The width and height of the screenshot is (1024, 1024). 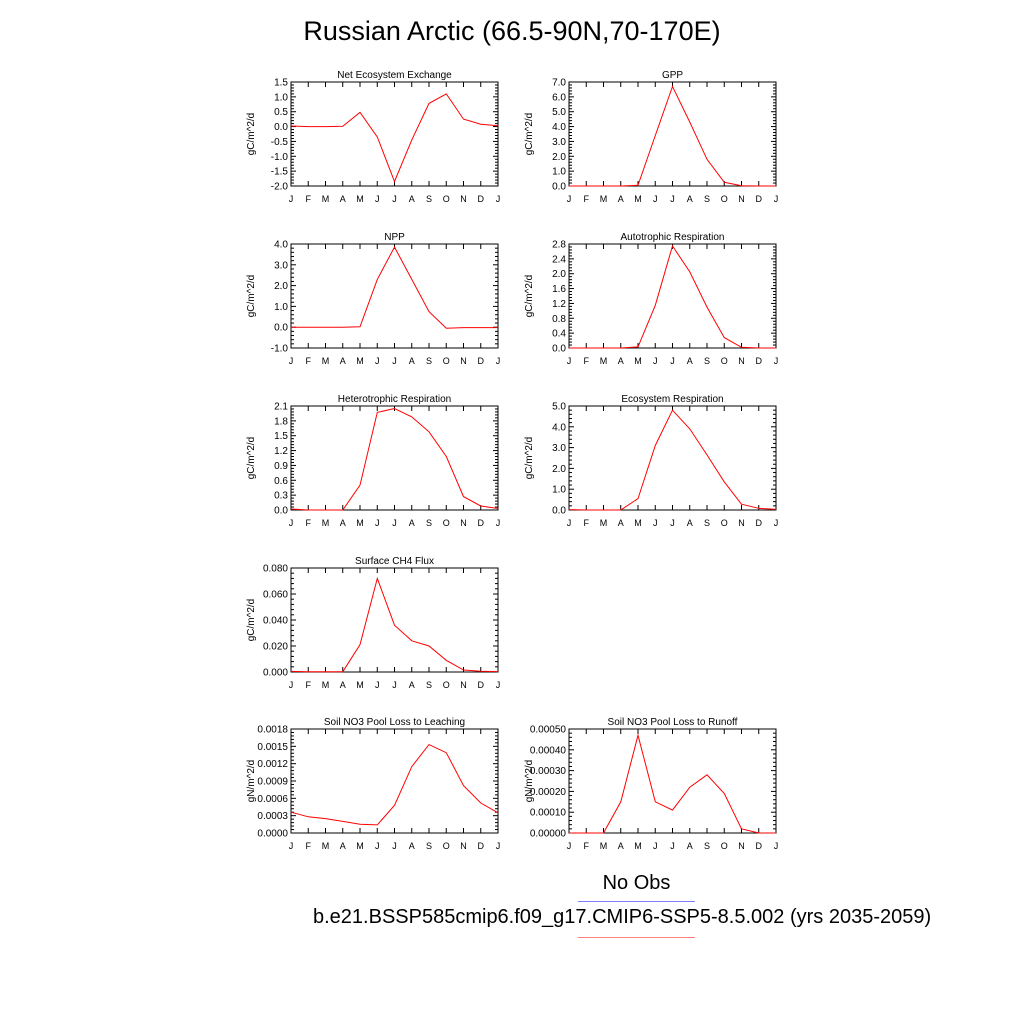 I want to click on y-tick-label: 0.020, so click(x=275, y=647).